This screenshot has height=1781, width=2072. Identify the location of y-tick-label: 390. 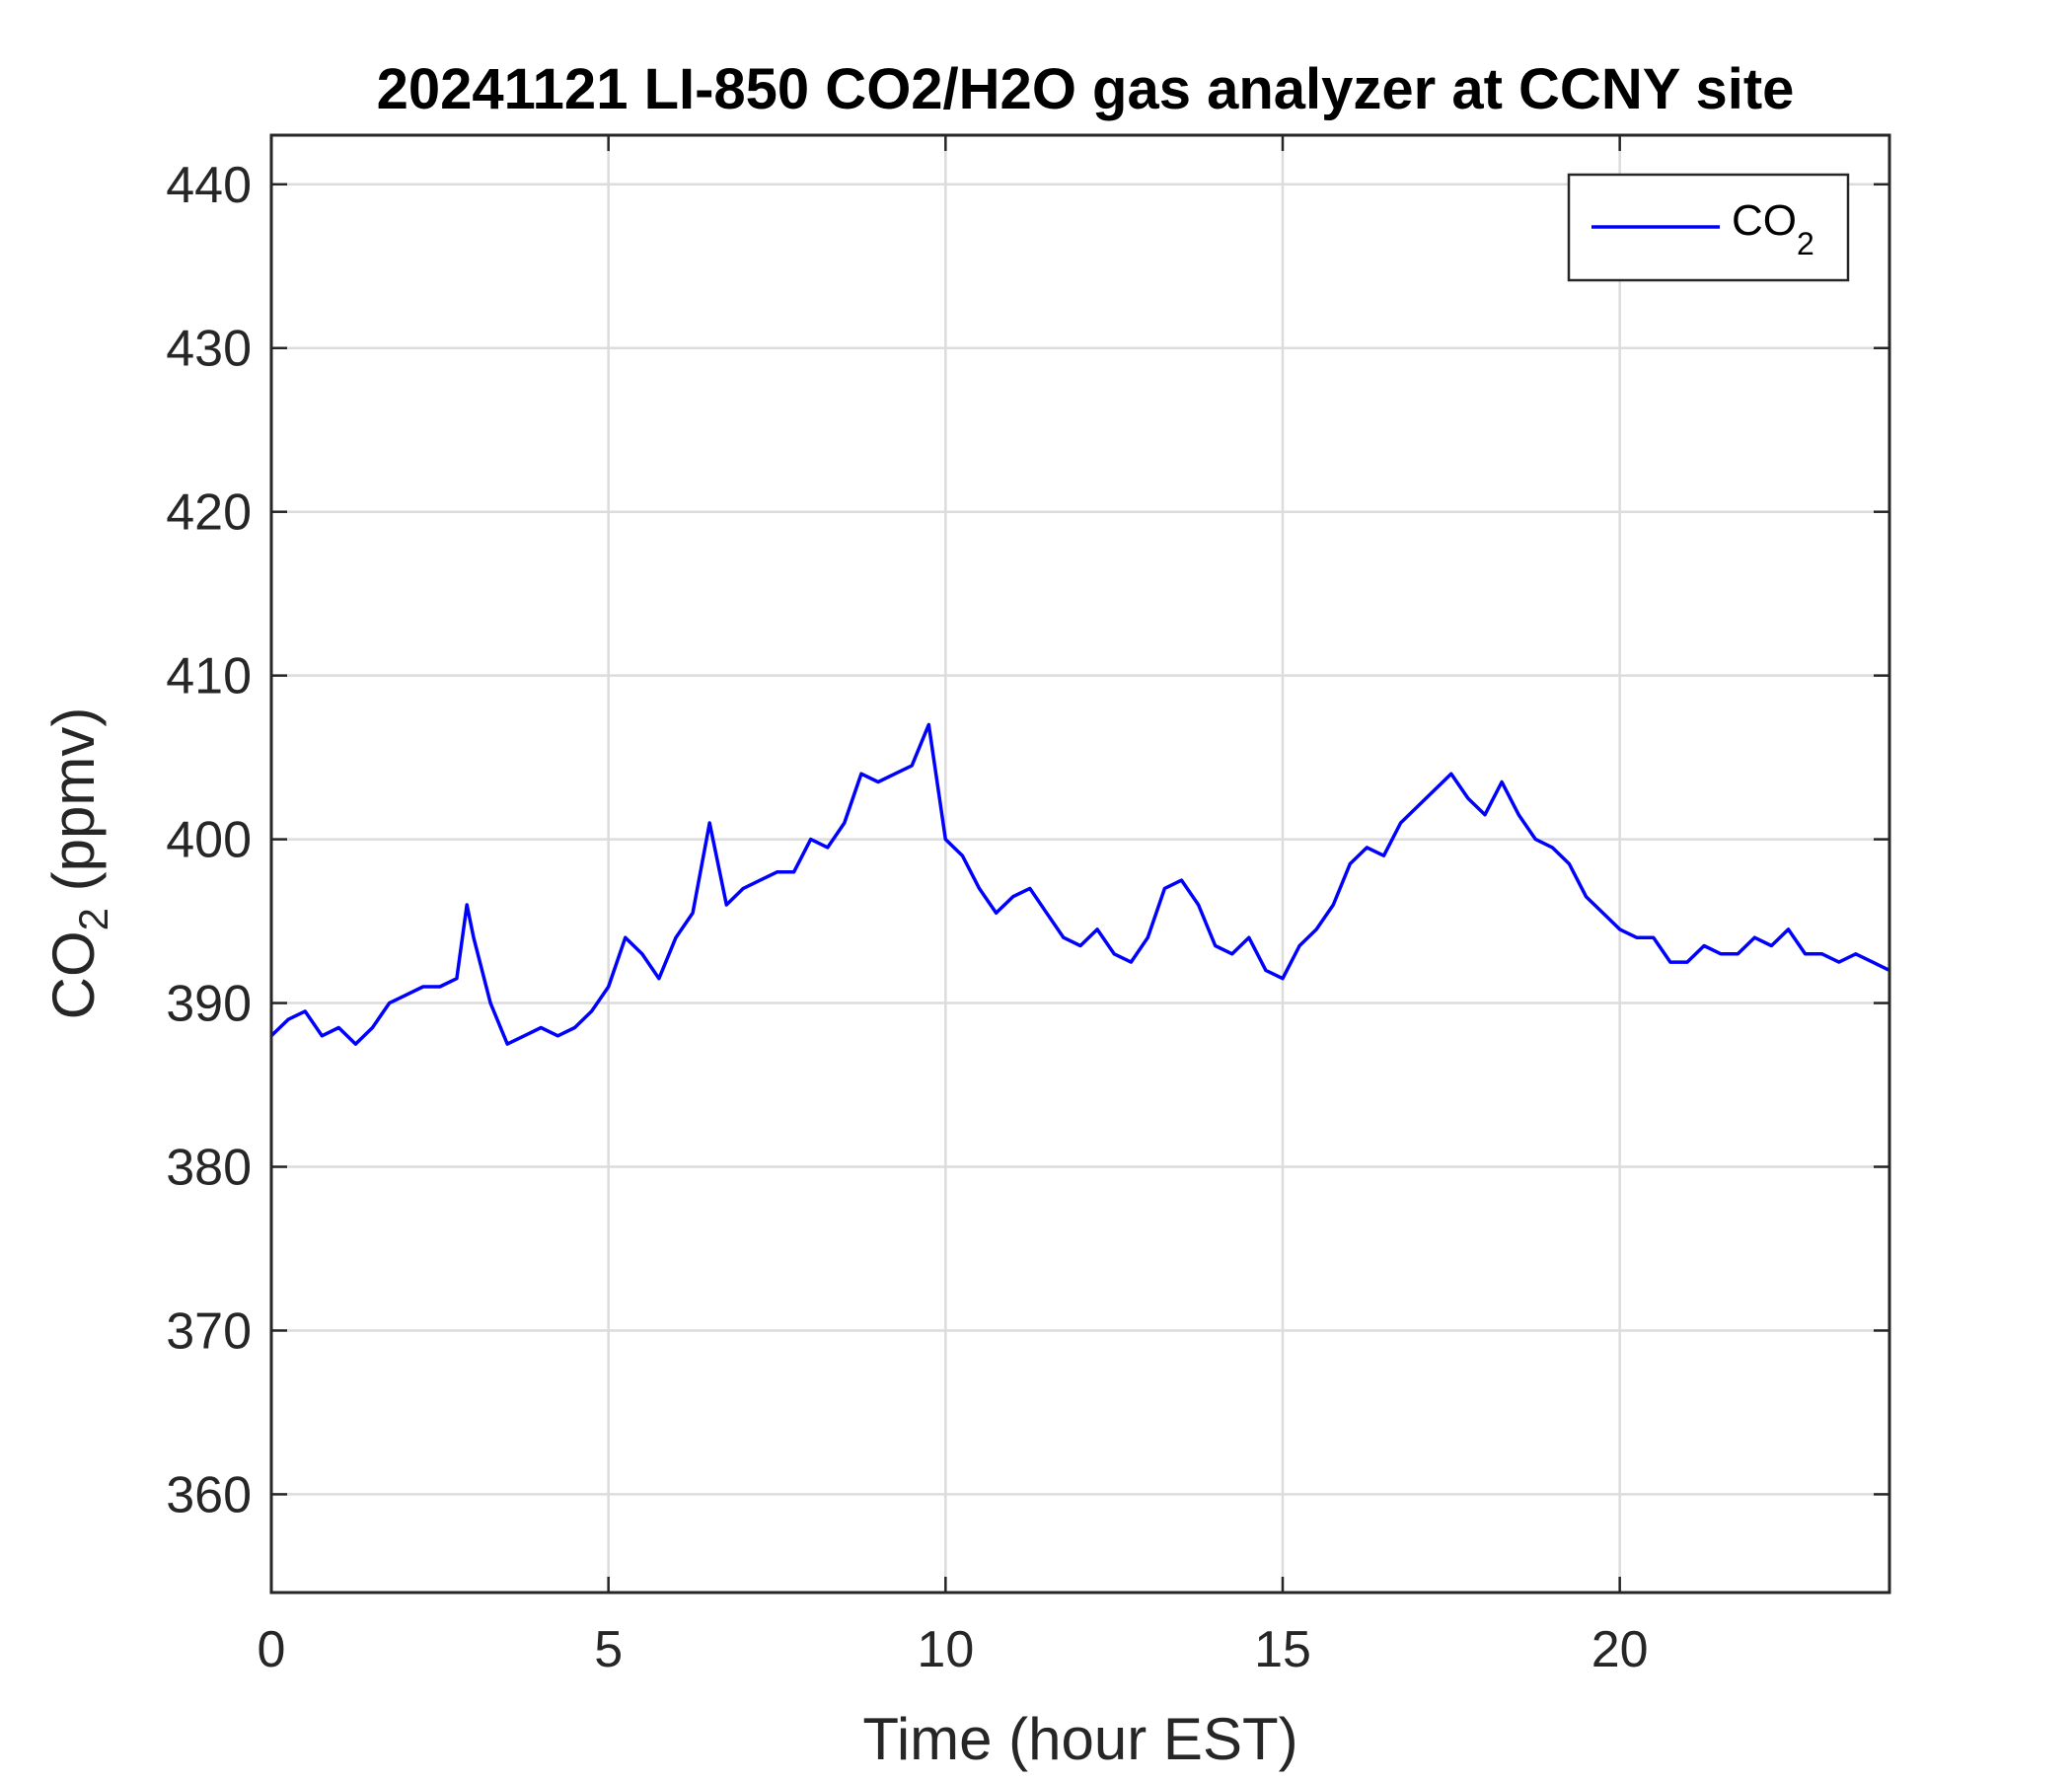
(209, 1005).